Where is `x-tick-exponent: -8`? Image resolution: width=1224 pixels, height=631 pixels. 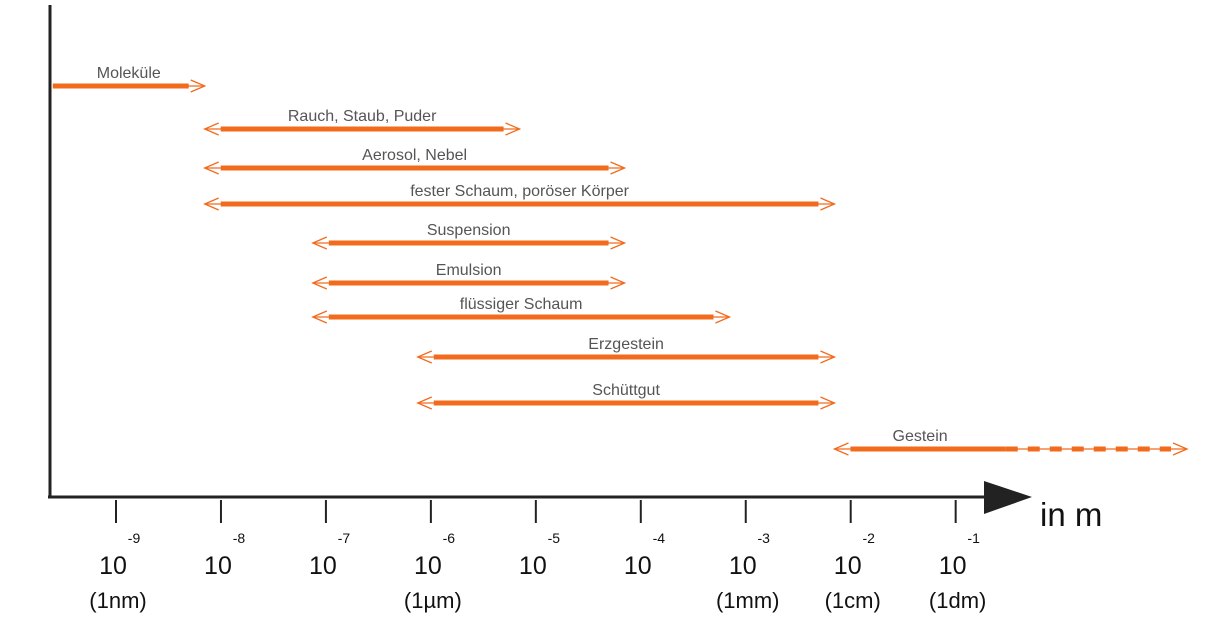
x-tick-exponent: -8 is located at coordinates (239, 538).